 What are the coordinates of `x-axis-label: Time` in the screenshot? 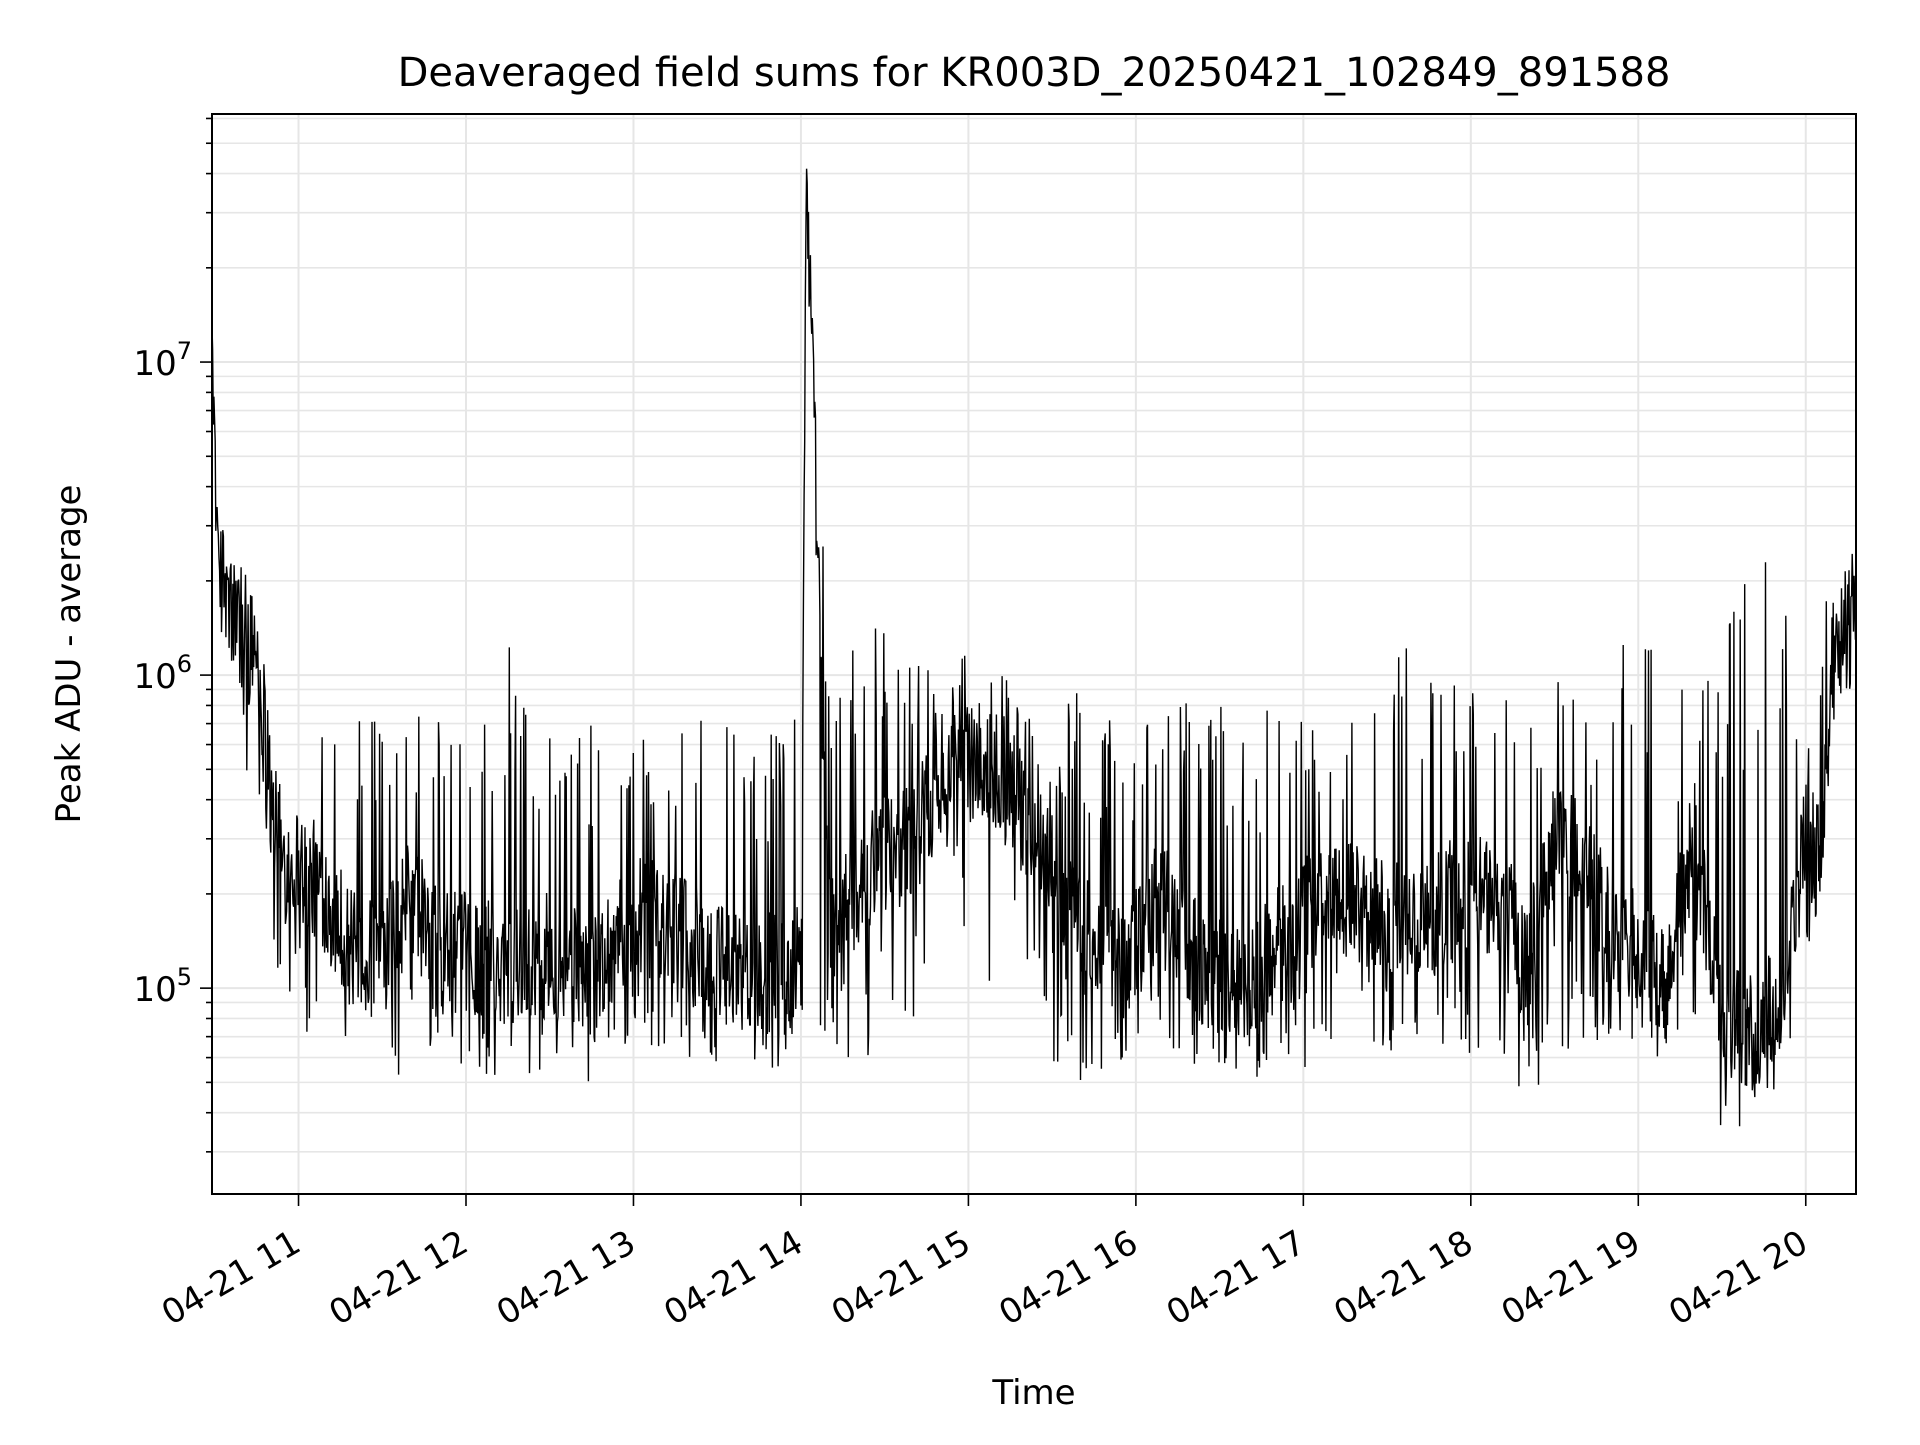 It's located at (1033, 1393).